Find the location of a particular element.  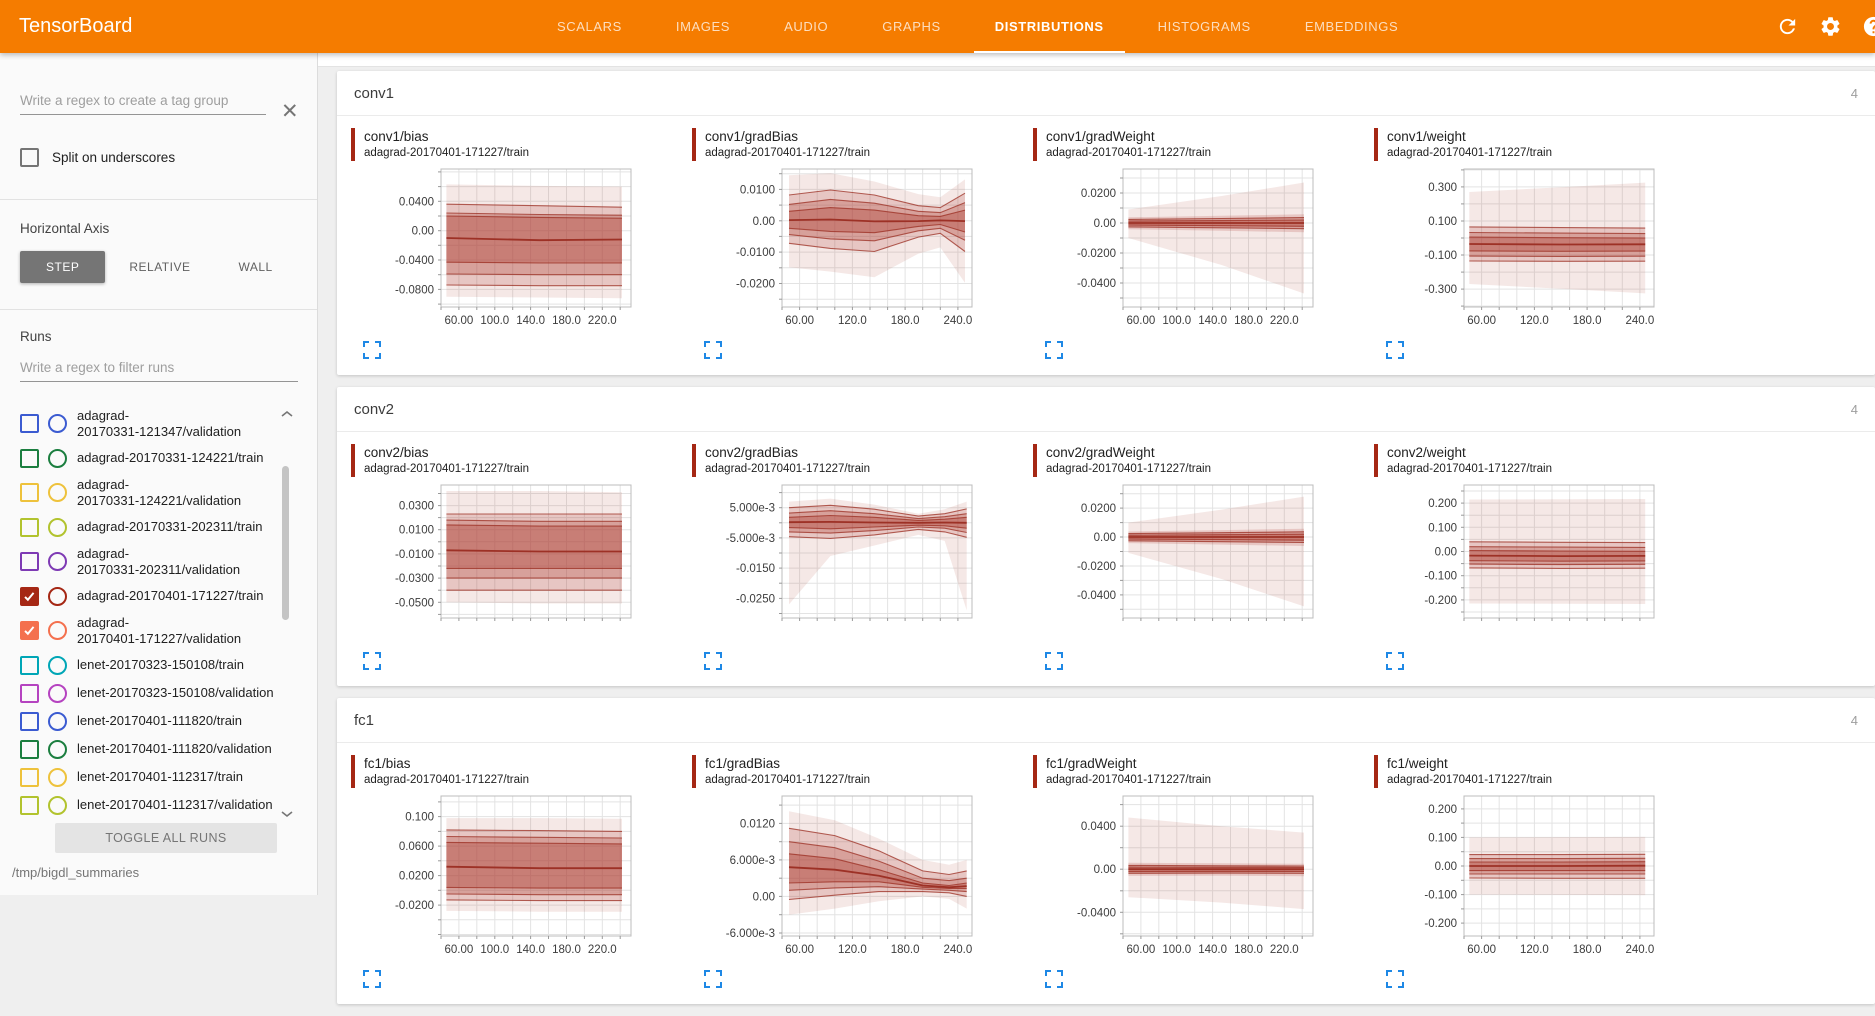

chart-title: conv1/gradBias is located at coordinates (752, 136).